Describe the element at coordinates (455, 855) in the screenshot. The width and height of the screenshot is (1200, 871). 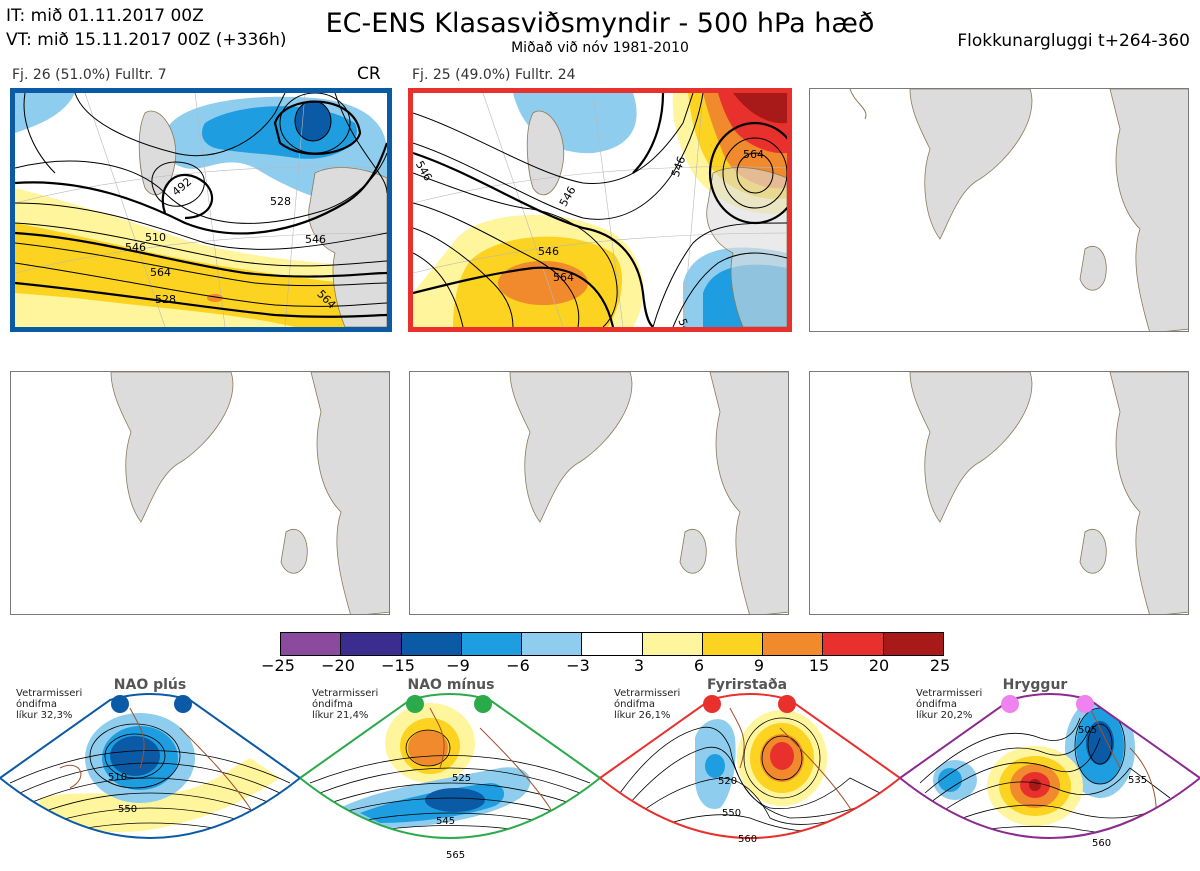
I see `regime-2-contour-label: 565` at that location.